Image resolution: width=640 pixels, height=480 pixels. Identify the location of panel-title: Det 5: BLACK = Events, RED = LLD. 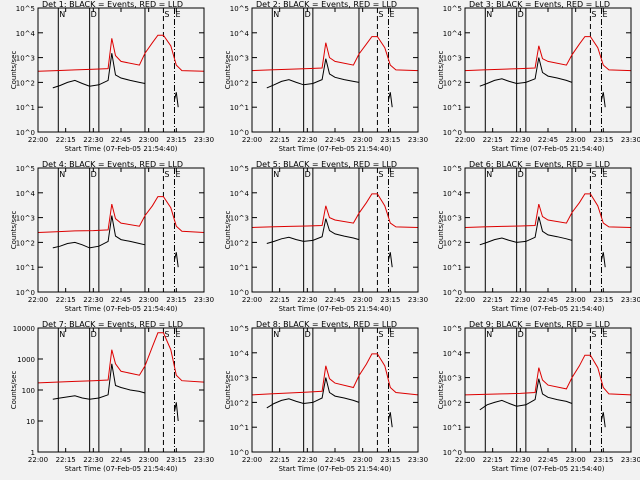
(326, 164).